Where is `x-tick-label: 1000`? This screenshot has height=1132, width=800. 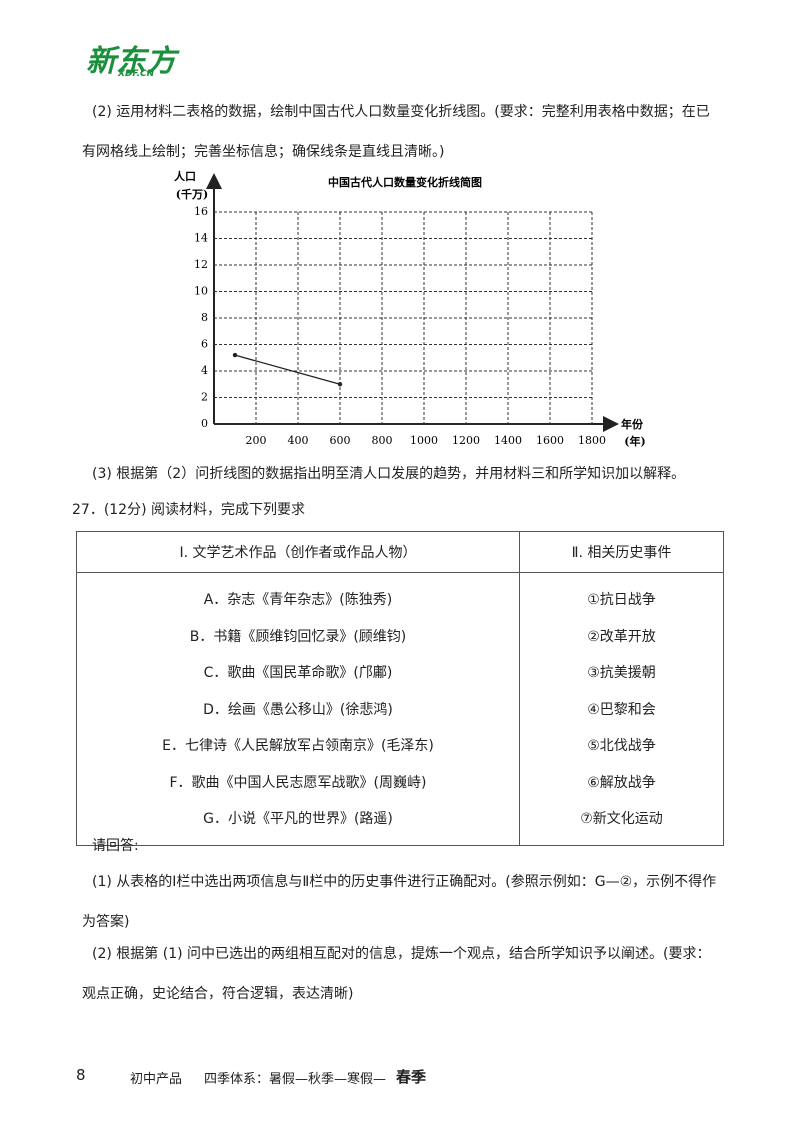
x-tick-label: 1000 is located at coordinates (424, 440).